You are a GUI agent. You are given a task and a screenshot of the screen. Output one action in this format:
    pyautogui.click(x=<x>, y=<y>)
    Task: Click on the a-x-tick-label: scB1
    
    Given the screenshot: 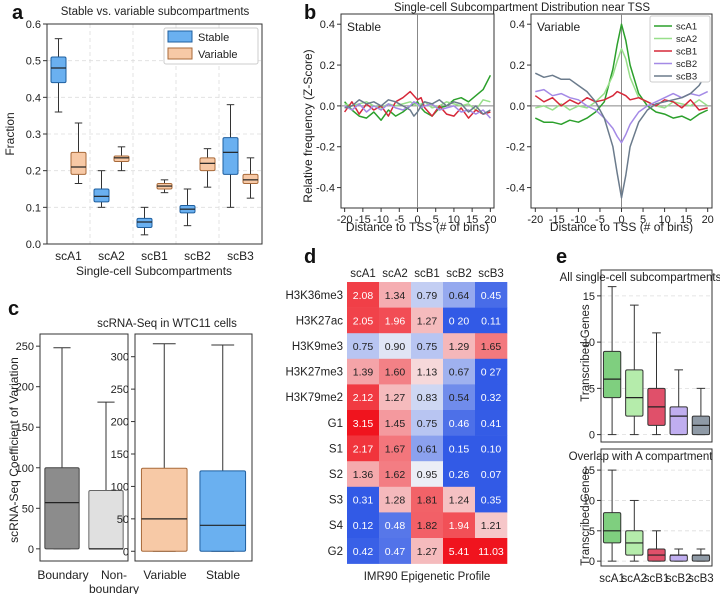 What is the action you would take?
    pyautogui.click(x=154, y=256)
    